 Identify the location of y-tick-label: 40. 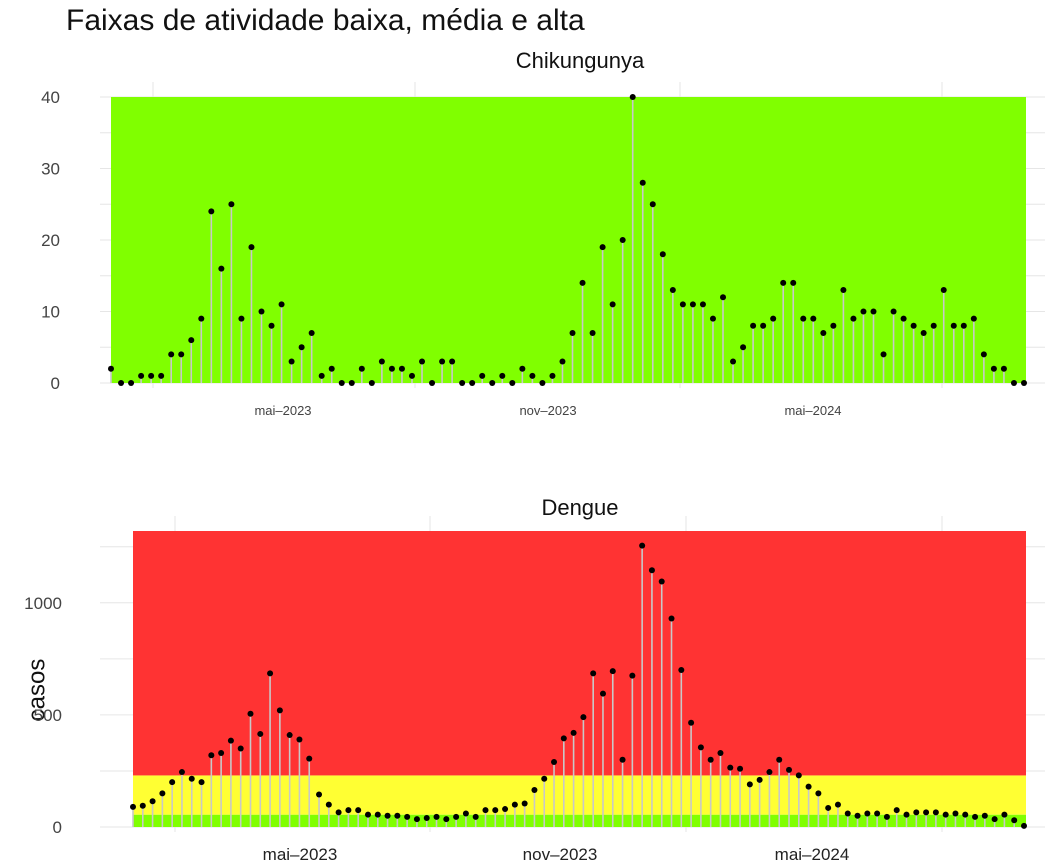
(50, 97).